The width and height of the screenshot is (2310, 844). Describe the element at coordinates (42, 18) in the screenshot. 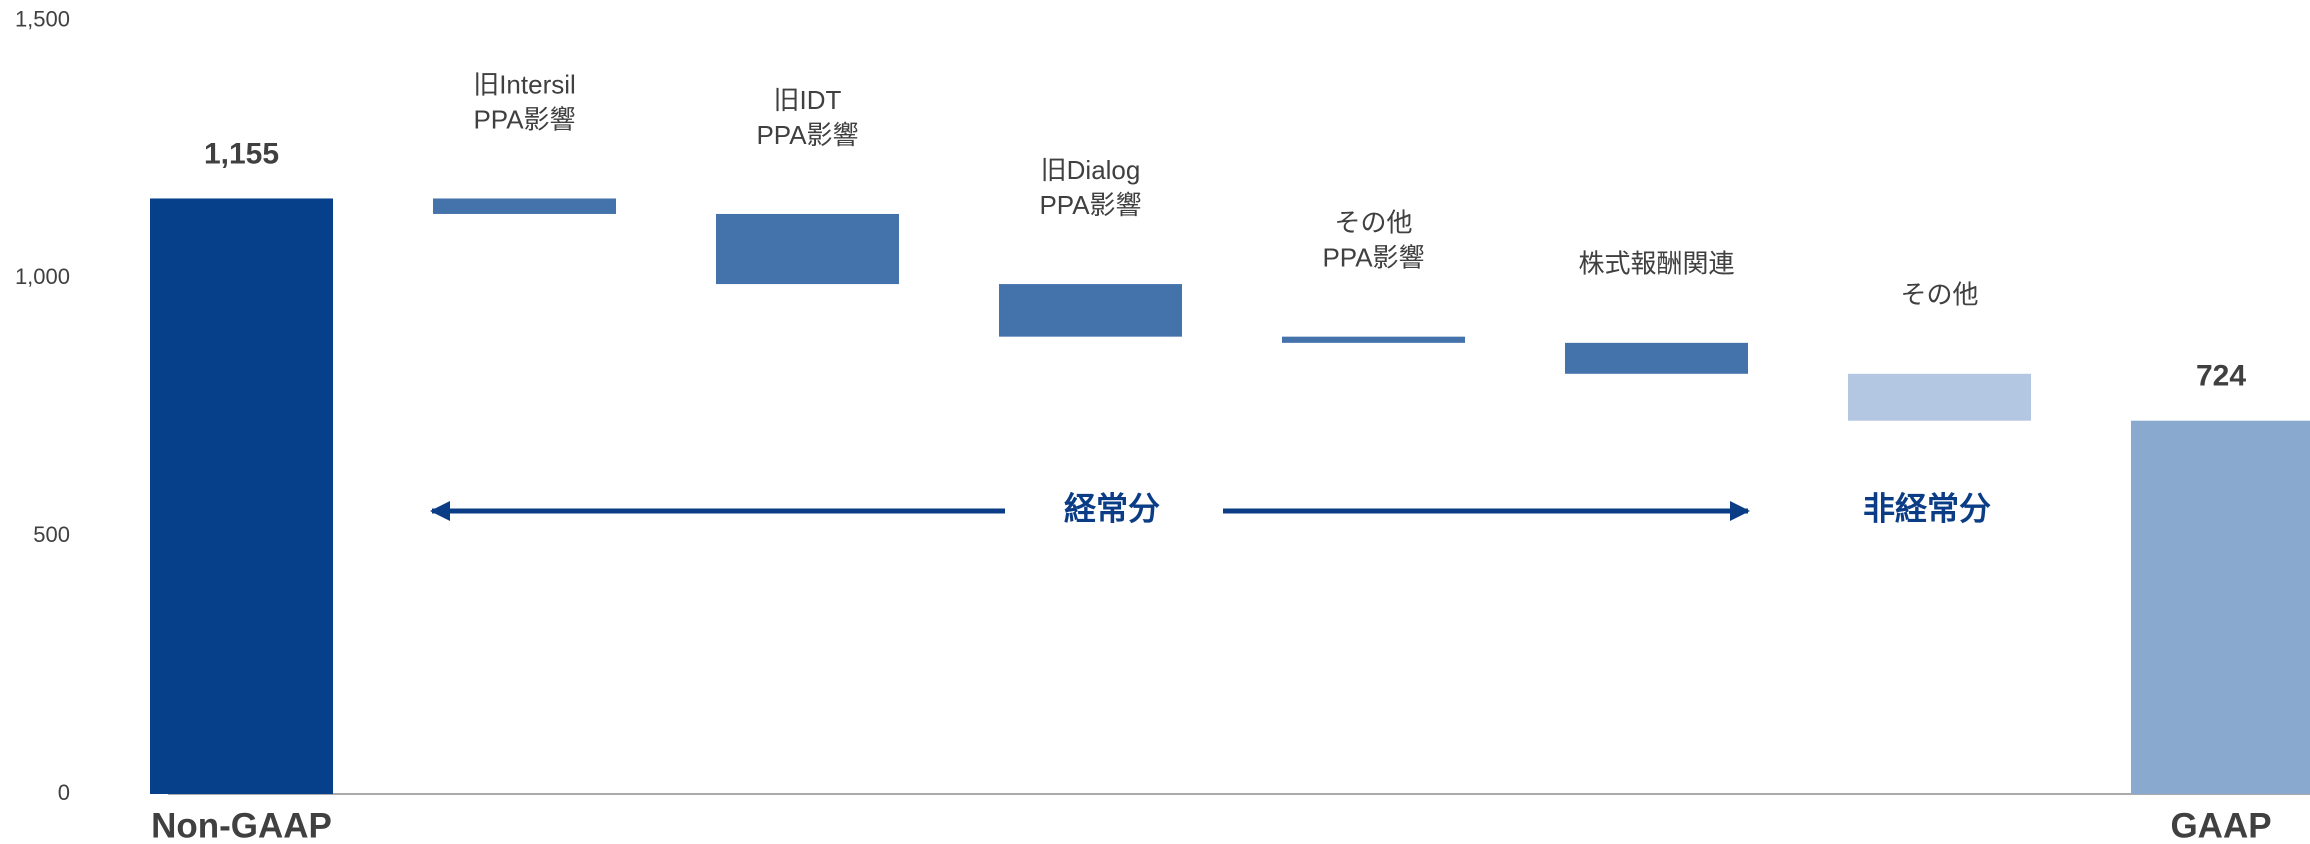

I see `y-tick-label: 1,500` at that location.